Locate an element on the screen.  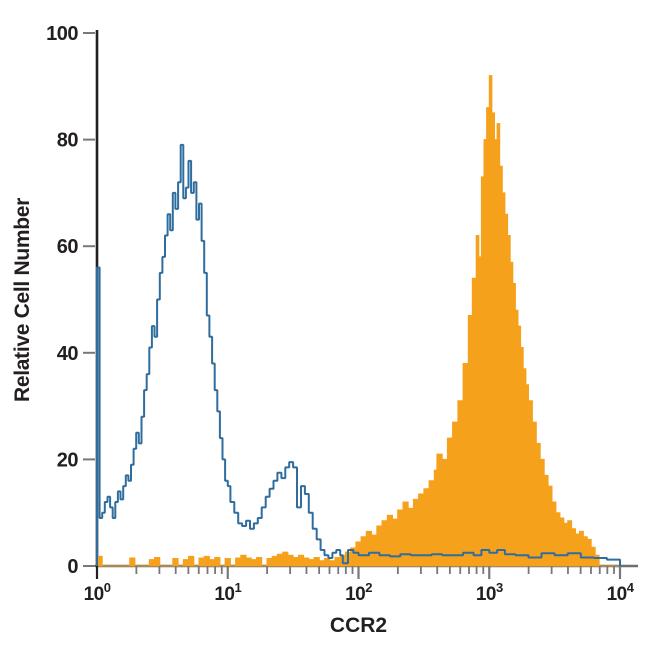
x-tick-label: 10¹ is located at coordinates (227, 592).